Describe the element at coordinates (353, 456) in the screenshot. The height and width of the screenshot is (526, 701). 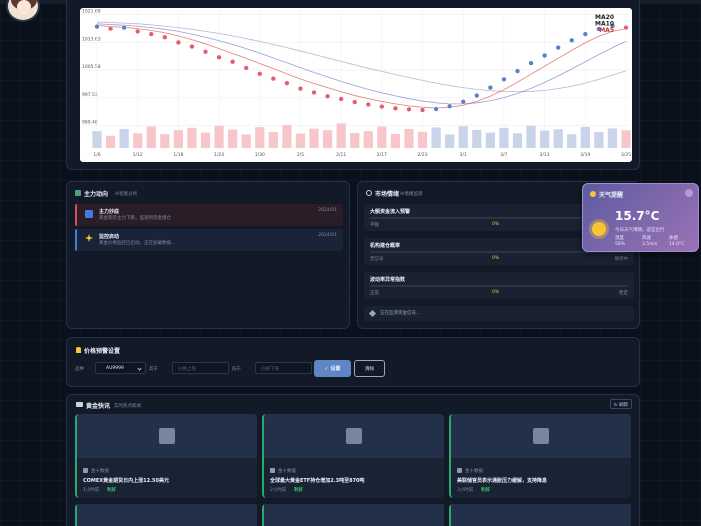
I see `news-card: 金十数据 全球最大黄金ETF持仓增加2.3吨至870吨 2小时前 利好` at that location.